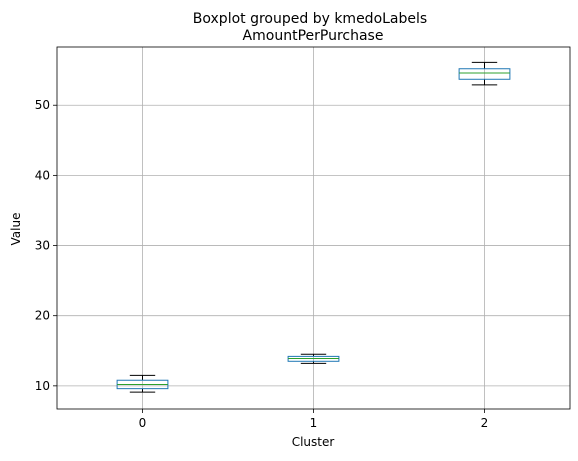 The image size is (578, 461). Describe the element at coordinates (143, 423) in the screenshot. I see `x-tick-label: 0` at that location.